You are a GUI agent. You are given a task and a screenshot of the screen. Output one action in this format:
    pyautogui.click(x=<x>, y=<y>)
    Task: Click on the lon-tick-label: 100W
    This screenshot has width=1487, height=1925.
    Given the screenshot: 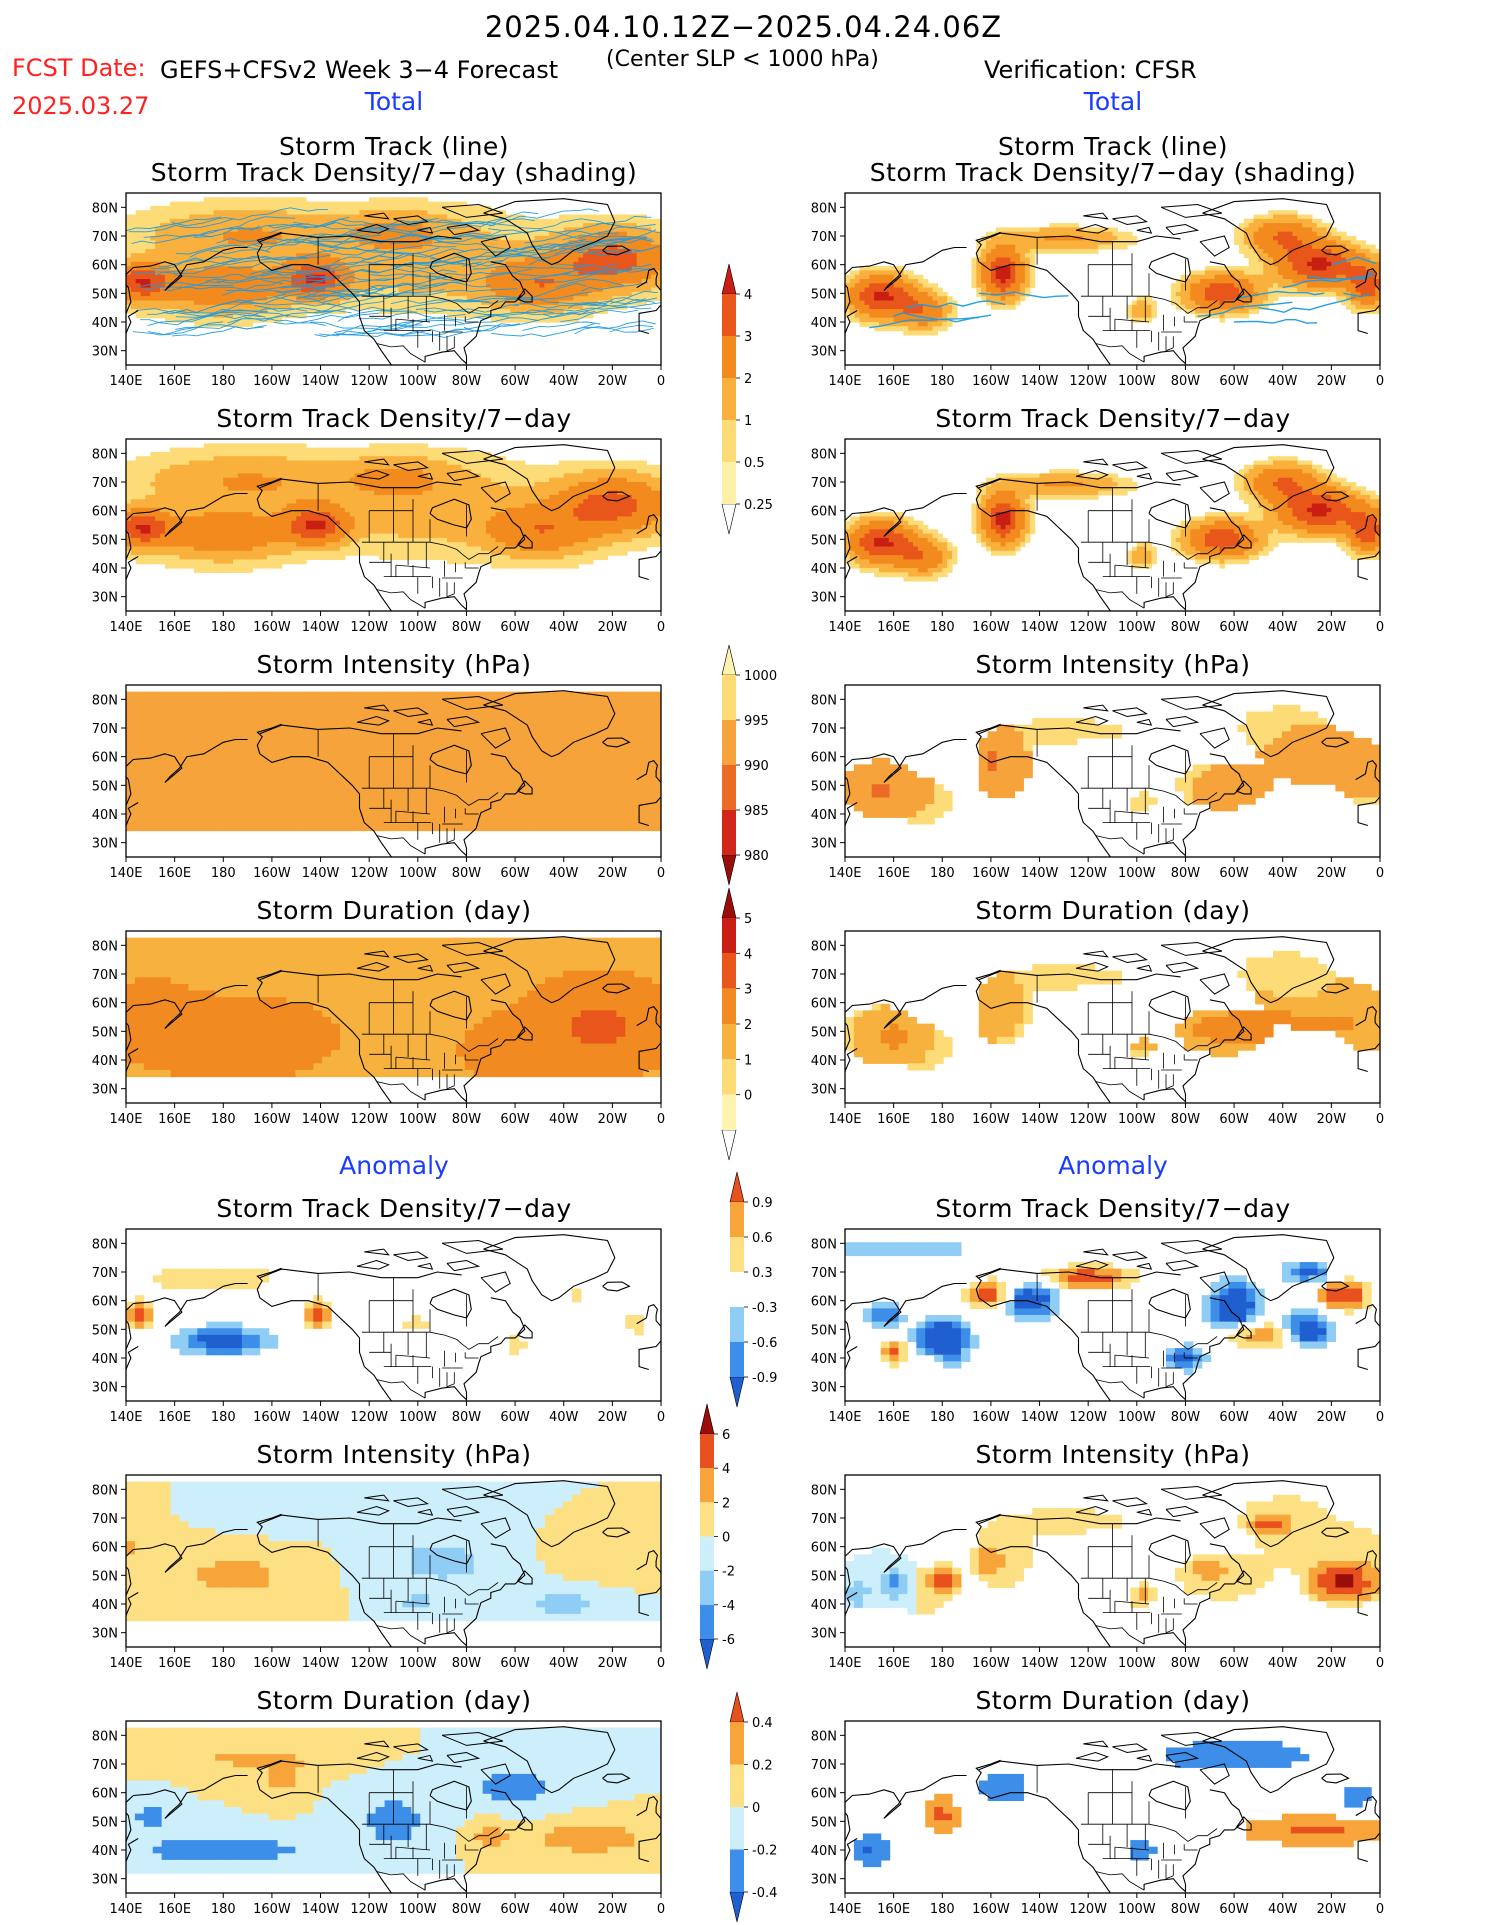 What is the action you would take?
    pyautogui.click(x=418, y=381)
    